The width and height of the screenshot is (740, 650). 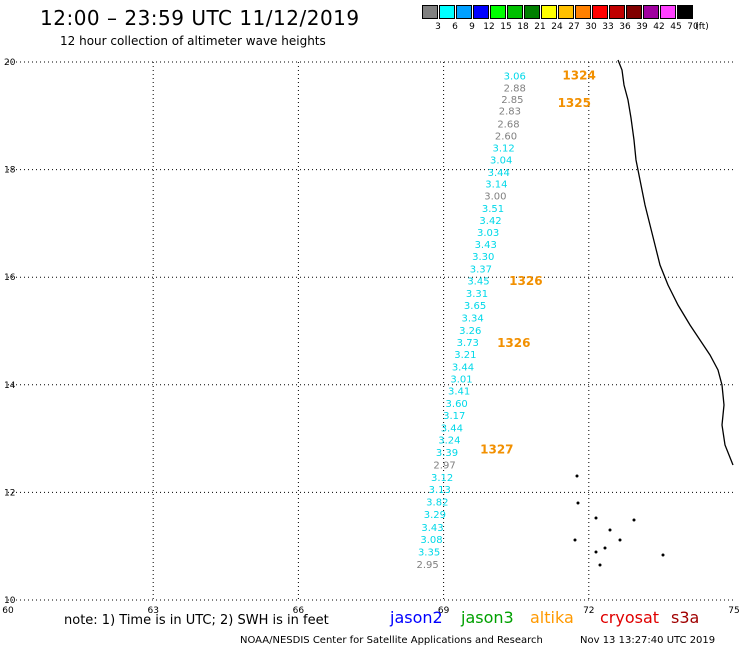 I want to click on lon-tick-label: 72, so click(x=588, y=611).